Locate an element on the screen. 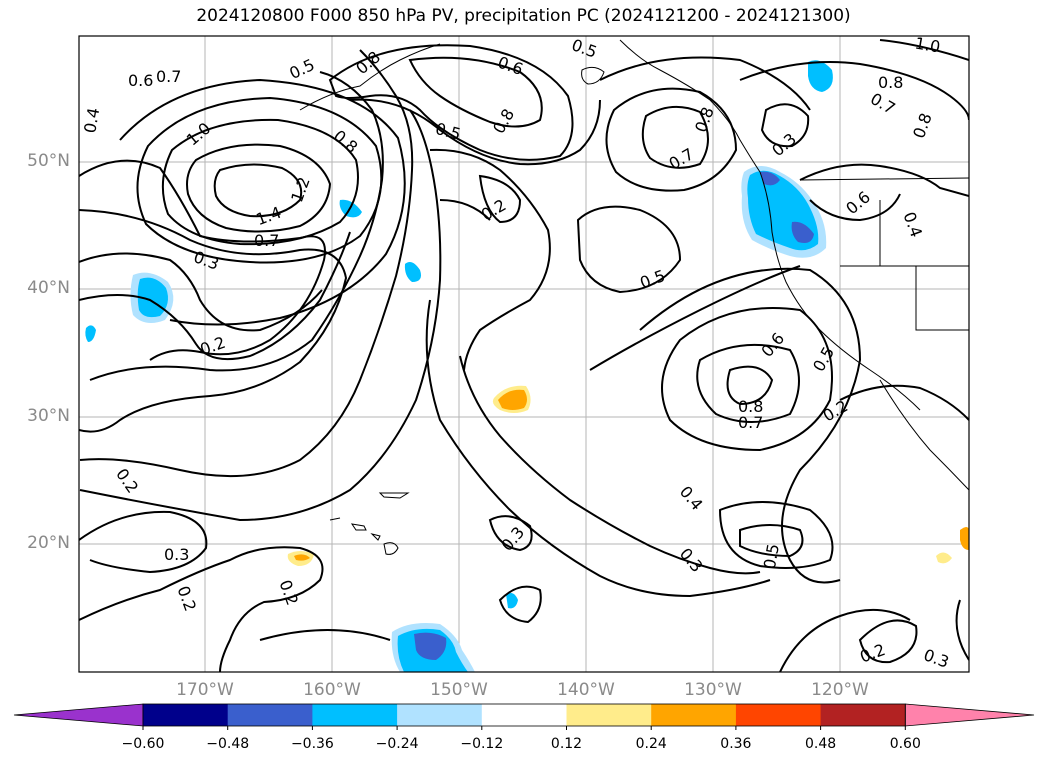 This screenshot has width=1047, height=765. lon-label-120W: 120°W is located at coordinates (840, 690).